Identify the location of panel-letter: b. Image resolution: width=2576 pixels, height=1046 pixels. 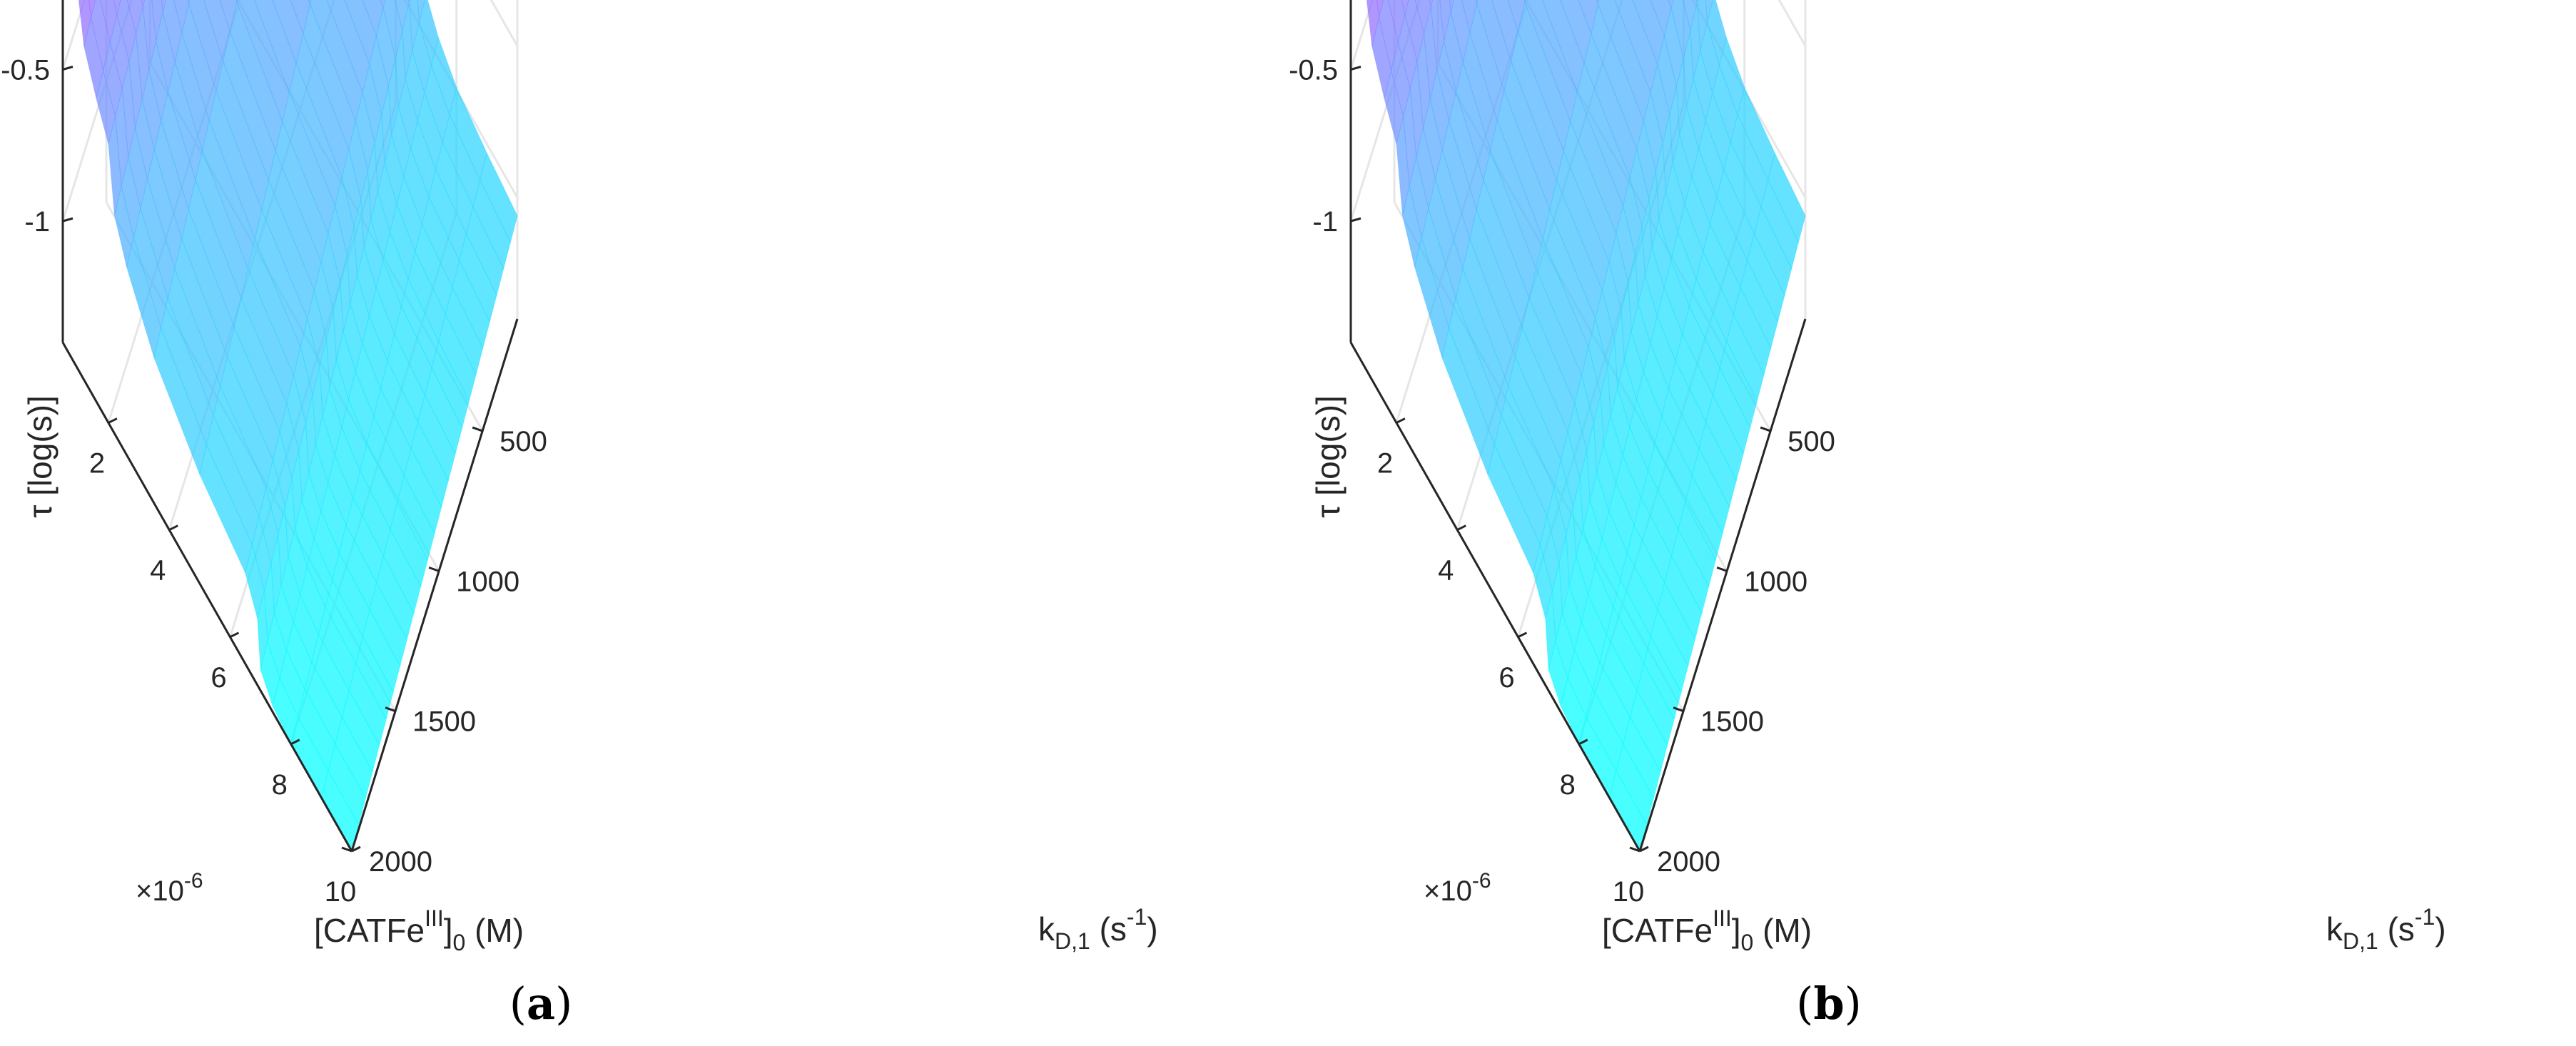
(1829, 1004).